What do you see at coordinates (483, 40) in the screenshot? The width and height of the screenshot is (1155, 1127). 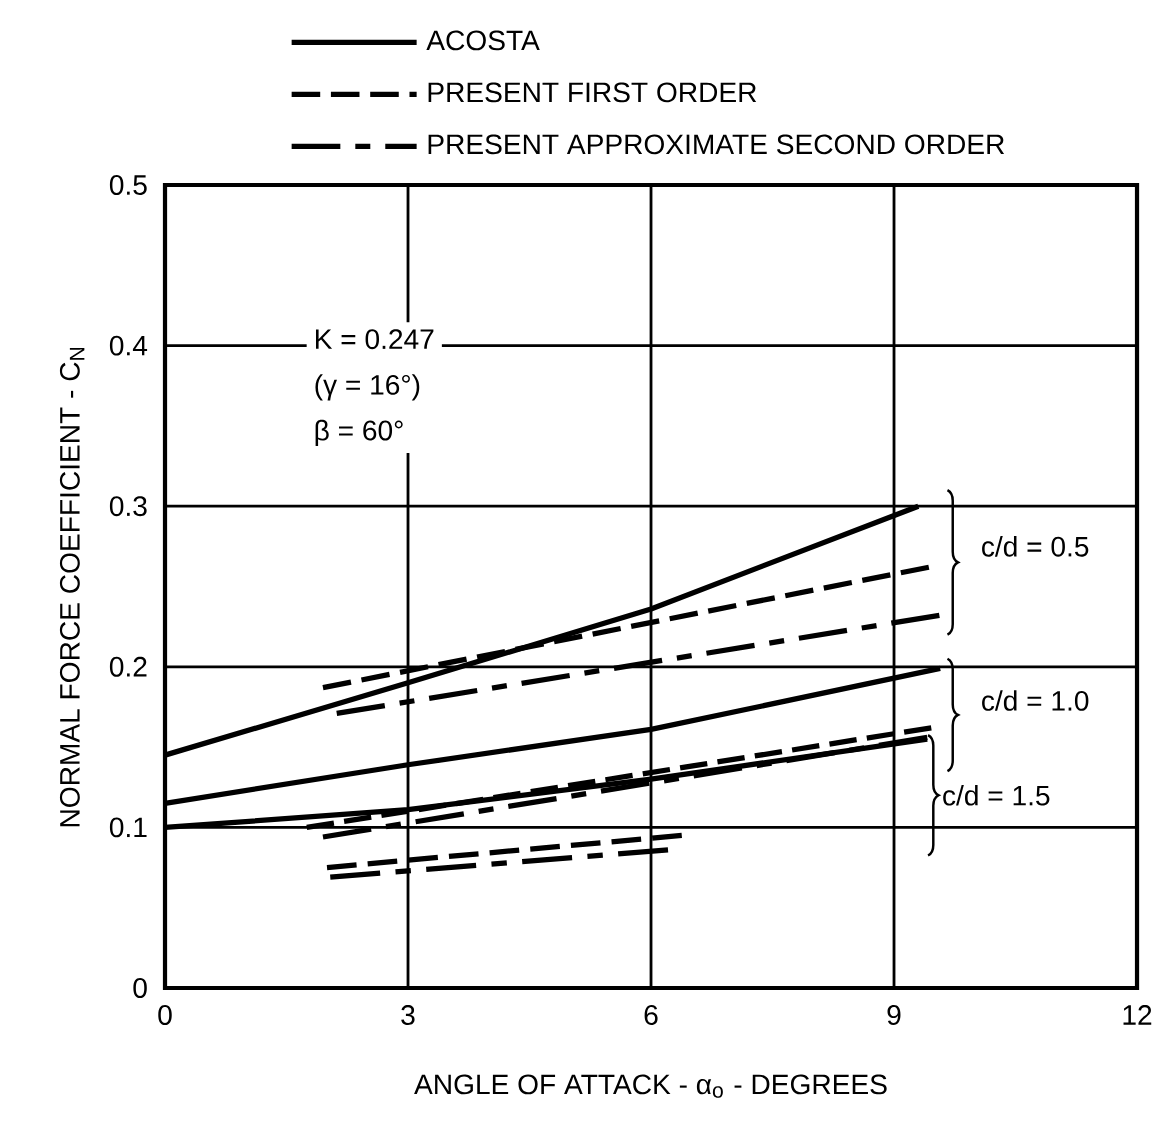 I see `legend-label: ACOSTA` at bounding box center [483, 40].